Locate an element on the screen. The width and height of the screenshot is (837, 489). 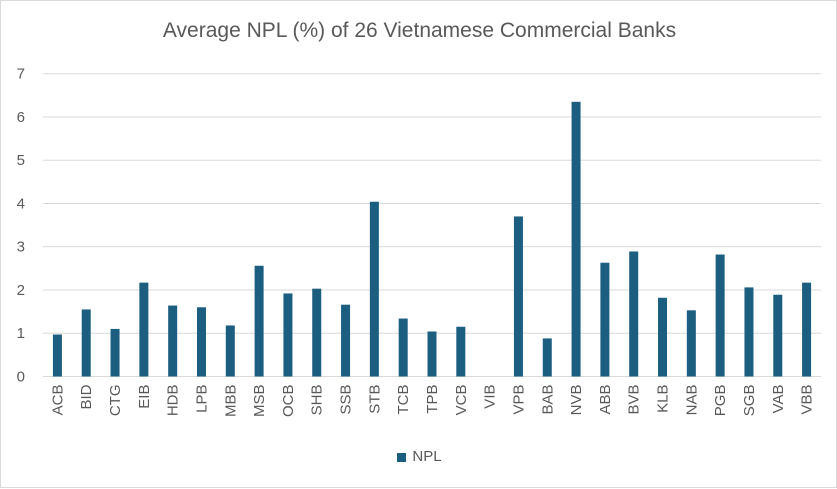
bar-klb is located at coordinates (663, 337).